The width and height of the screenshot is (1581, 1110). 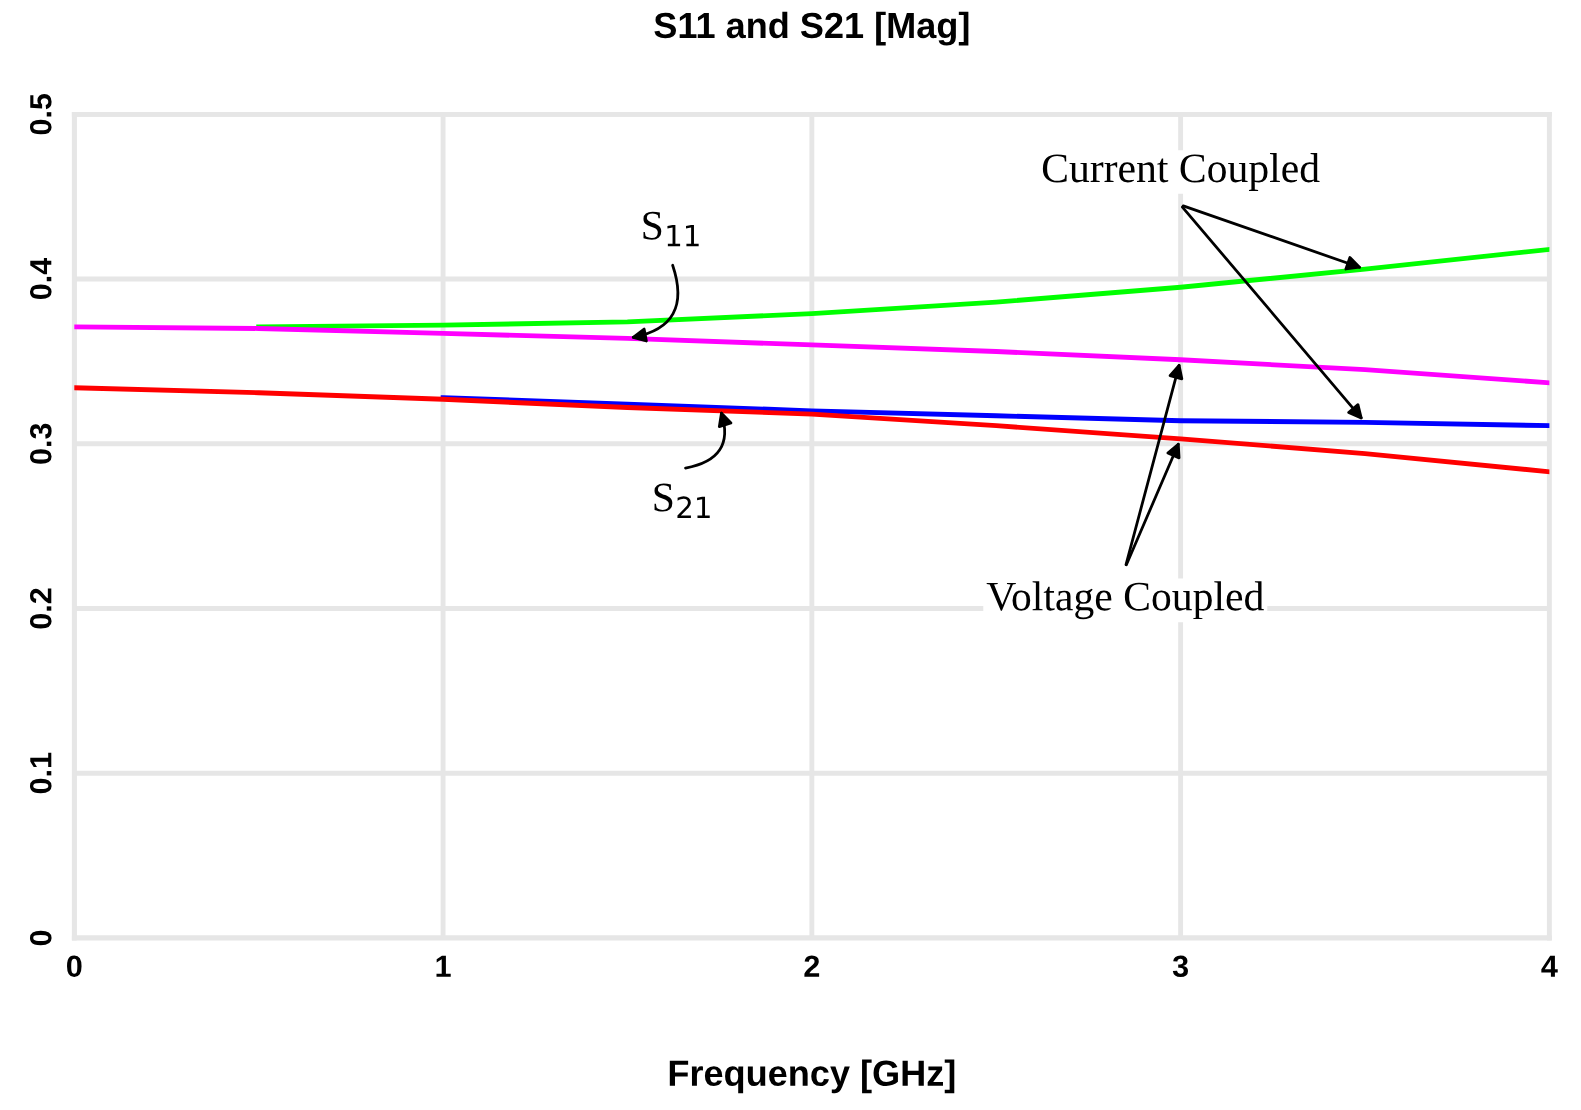 What do you see at coordinates (682, 500) in the screenshot?
I see `annotation: S$_{21}$` at bounding box center [682, 500].